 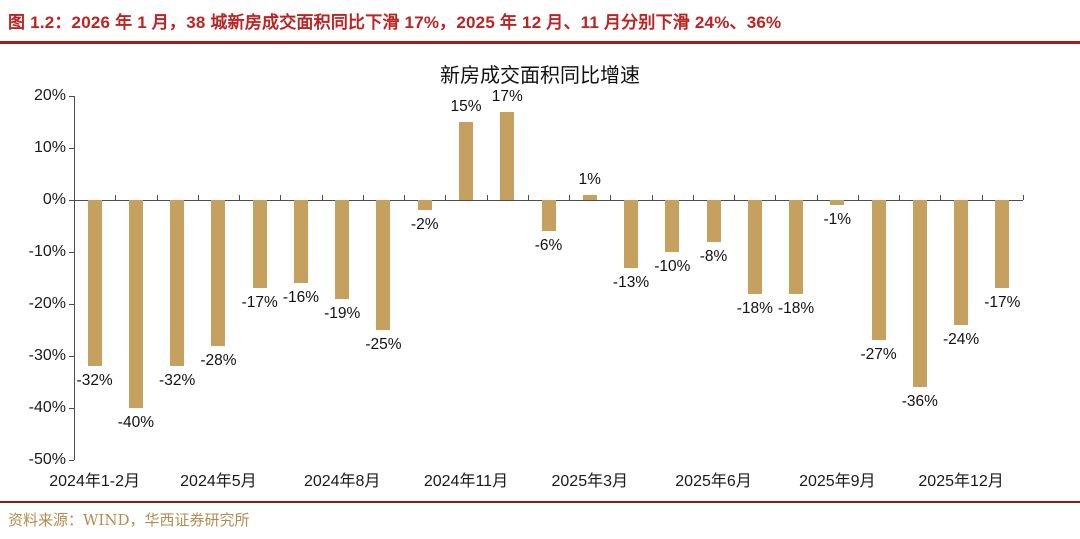 What do you see at coordinates (135, 422) in the screenshot?
I see `bar-value-label: -40%` at bounding box center [135, 422].